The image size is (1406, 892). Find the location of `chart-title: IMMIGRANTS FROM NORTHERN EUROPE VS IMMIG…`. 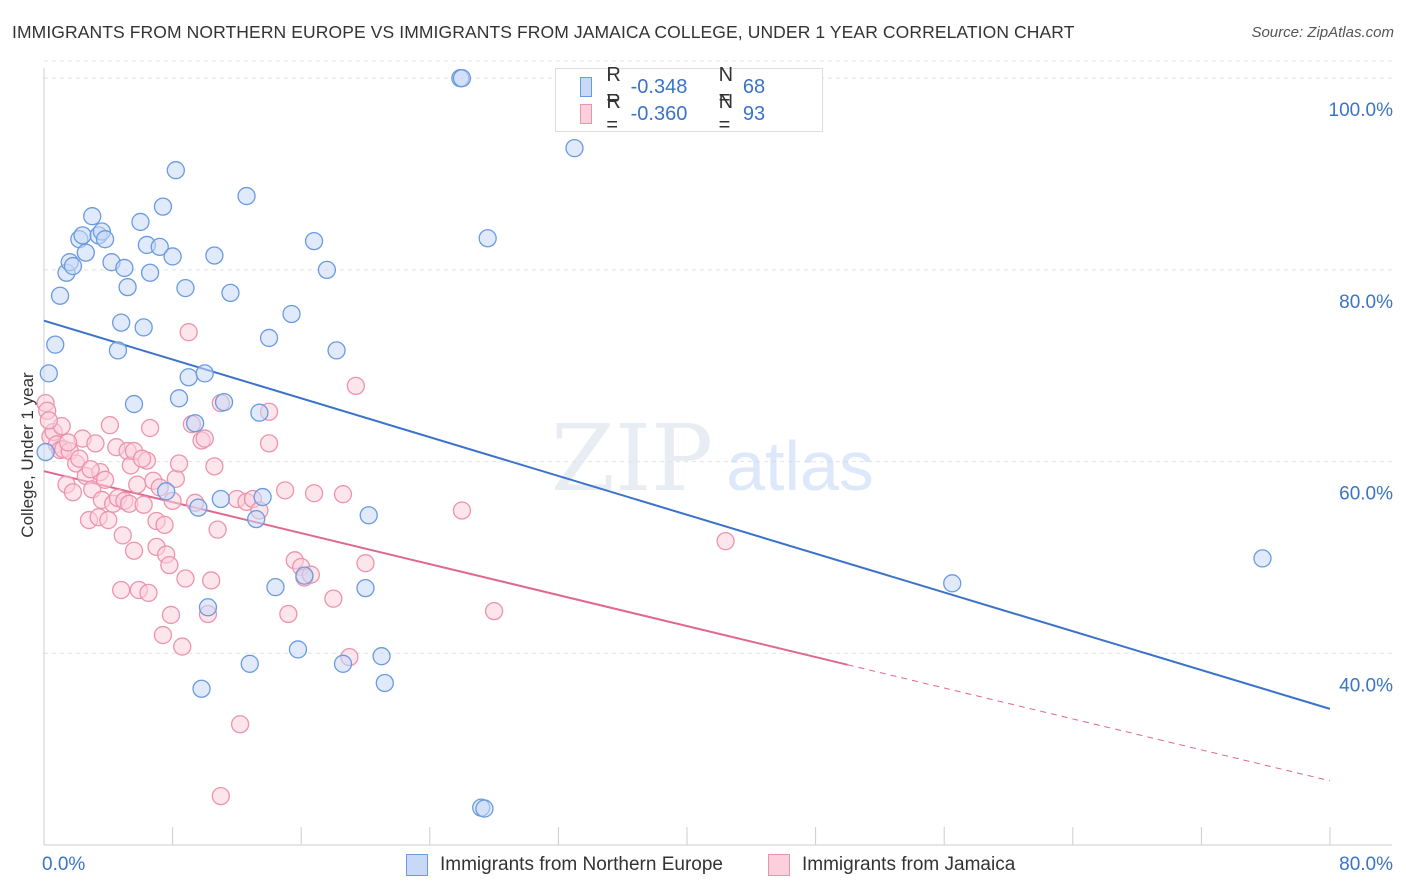

chart-title: IMMIGRANTS FROM NORTHERN EUROPE VS IMMIG… is located at coordinates (543, 32).